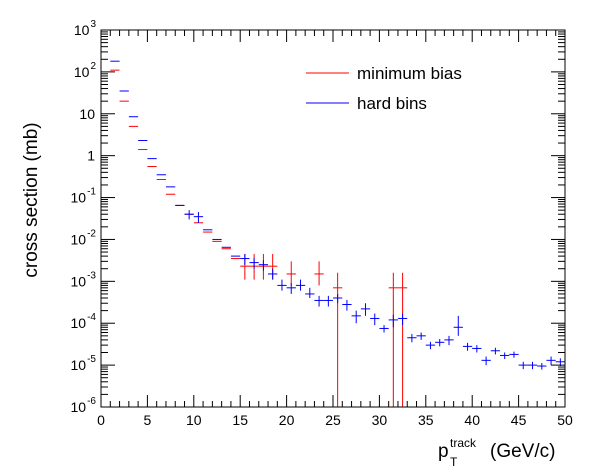 The width and height of the screenshot is (596, 472). I want to click on x-axis-title-subscript: T, so click(454, 462).